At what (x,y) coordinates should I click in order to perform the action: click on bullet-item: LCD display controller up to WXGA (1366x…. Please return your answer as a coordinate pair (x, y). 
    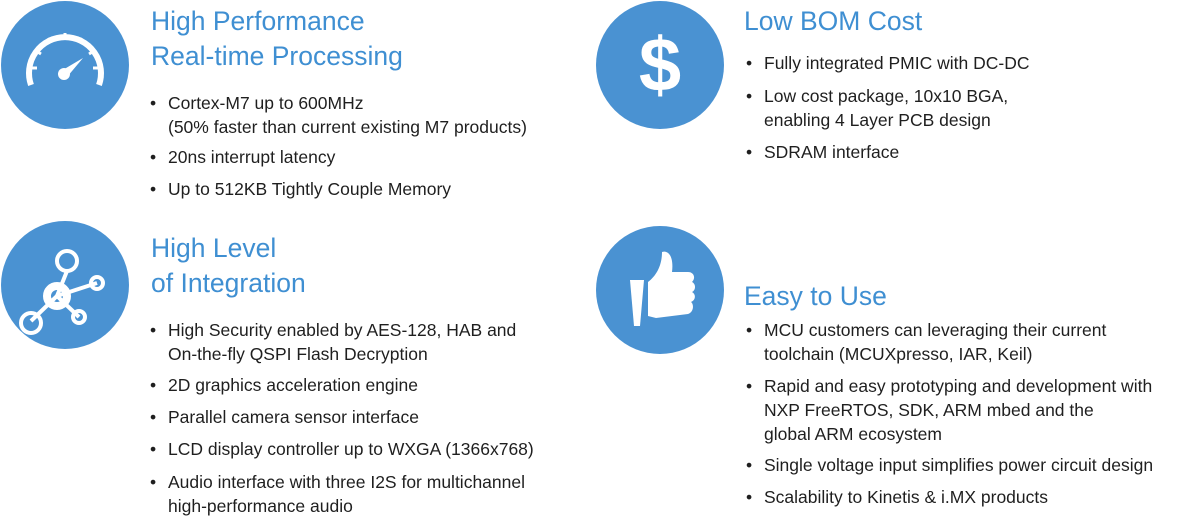
    Looking at the image, I should click on (342, 449).